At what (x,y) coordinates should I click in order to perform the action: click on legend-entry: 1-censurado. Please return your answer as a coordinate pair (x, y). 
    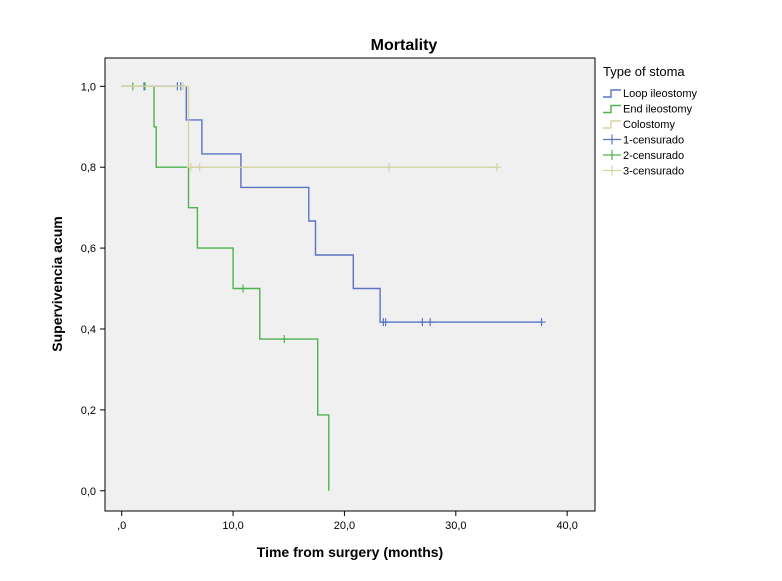
    Looking at the image, I should click on (643, 140).